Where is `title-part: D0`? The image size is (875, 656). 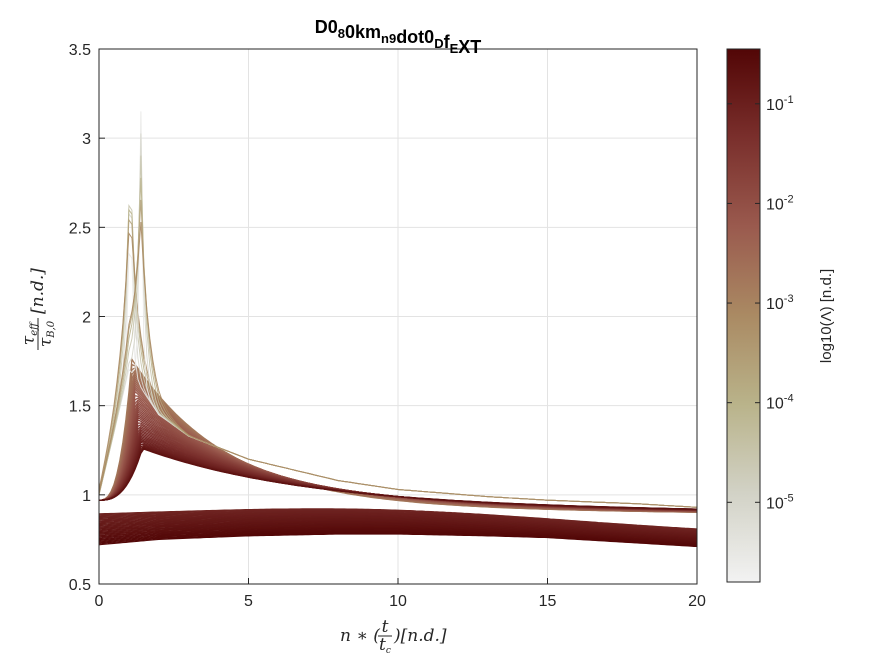 title-part: D0 is located at coordinates (326, 27).